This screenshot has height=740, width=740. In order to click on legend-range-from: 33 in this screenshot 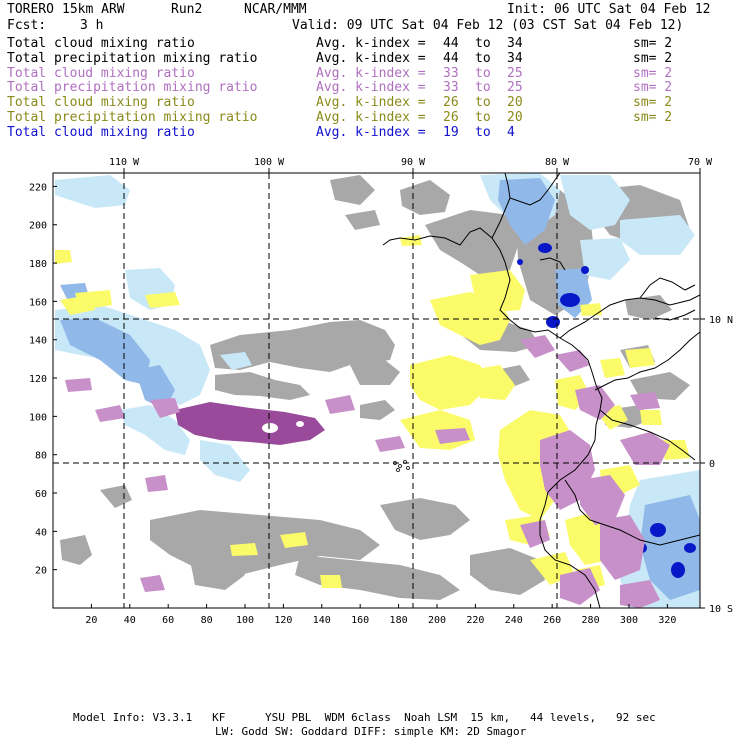, I will do `click(451, 88)`.